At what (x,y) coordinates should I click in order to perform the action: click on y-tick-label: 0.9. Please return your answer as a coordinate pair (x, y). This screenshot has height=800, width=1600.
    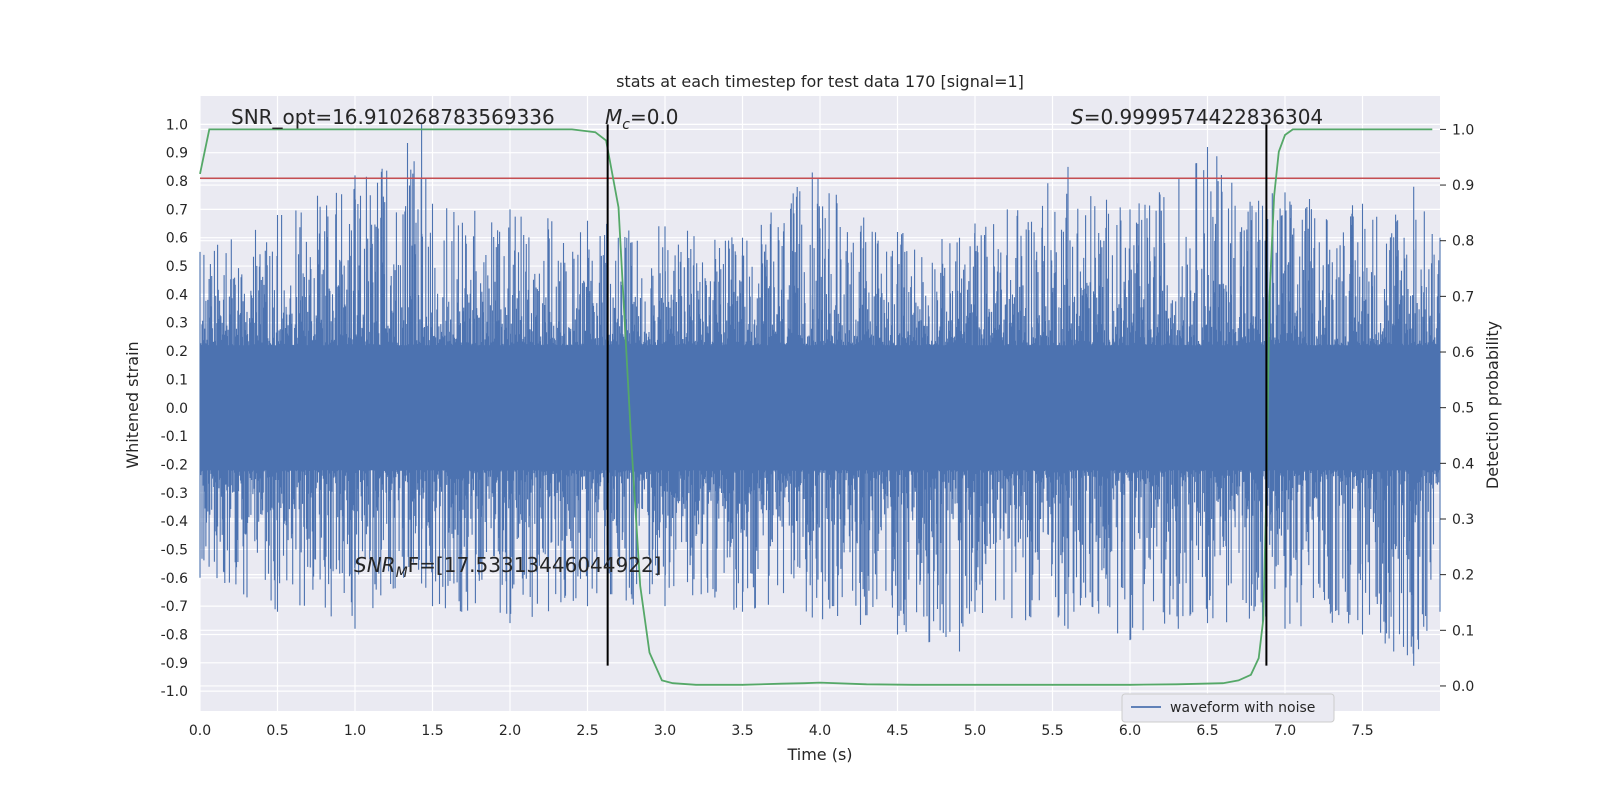
    Looking at the image, I should click on (177, 154).